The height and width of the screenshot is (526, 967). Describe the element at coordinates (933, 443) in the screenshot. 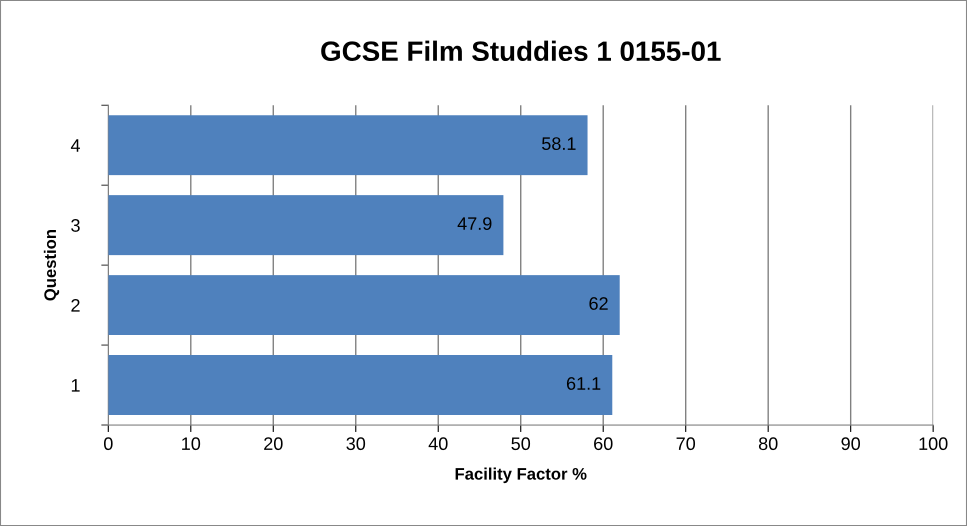

I see `x-tick-label: 100` at that location.